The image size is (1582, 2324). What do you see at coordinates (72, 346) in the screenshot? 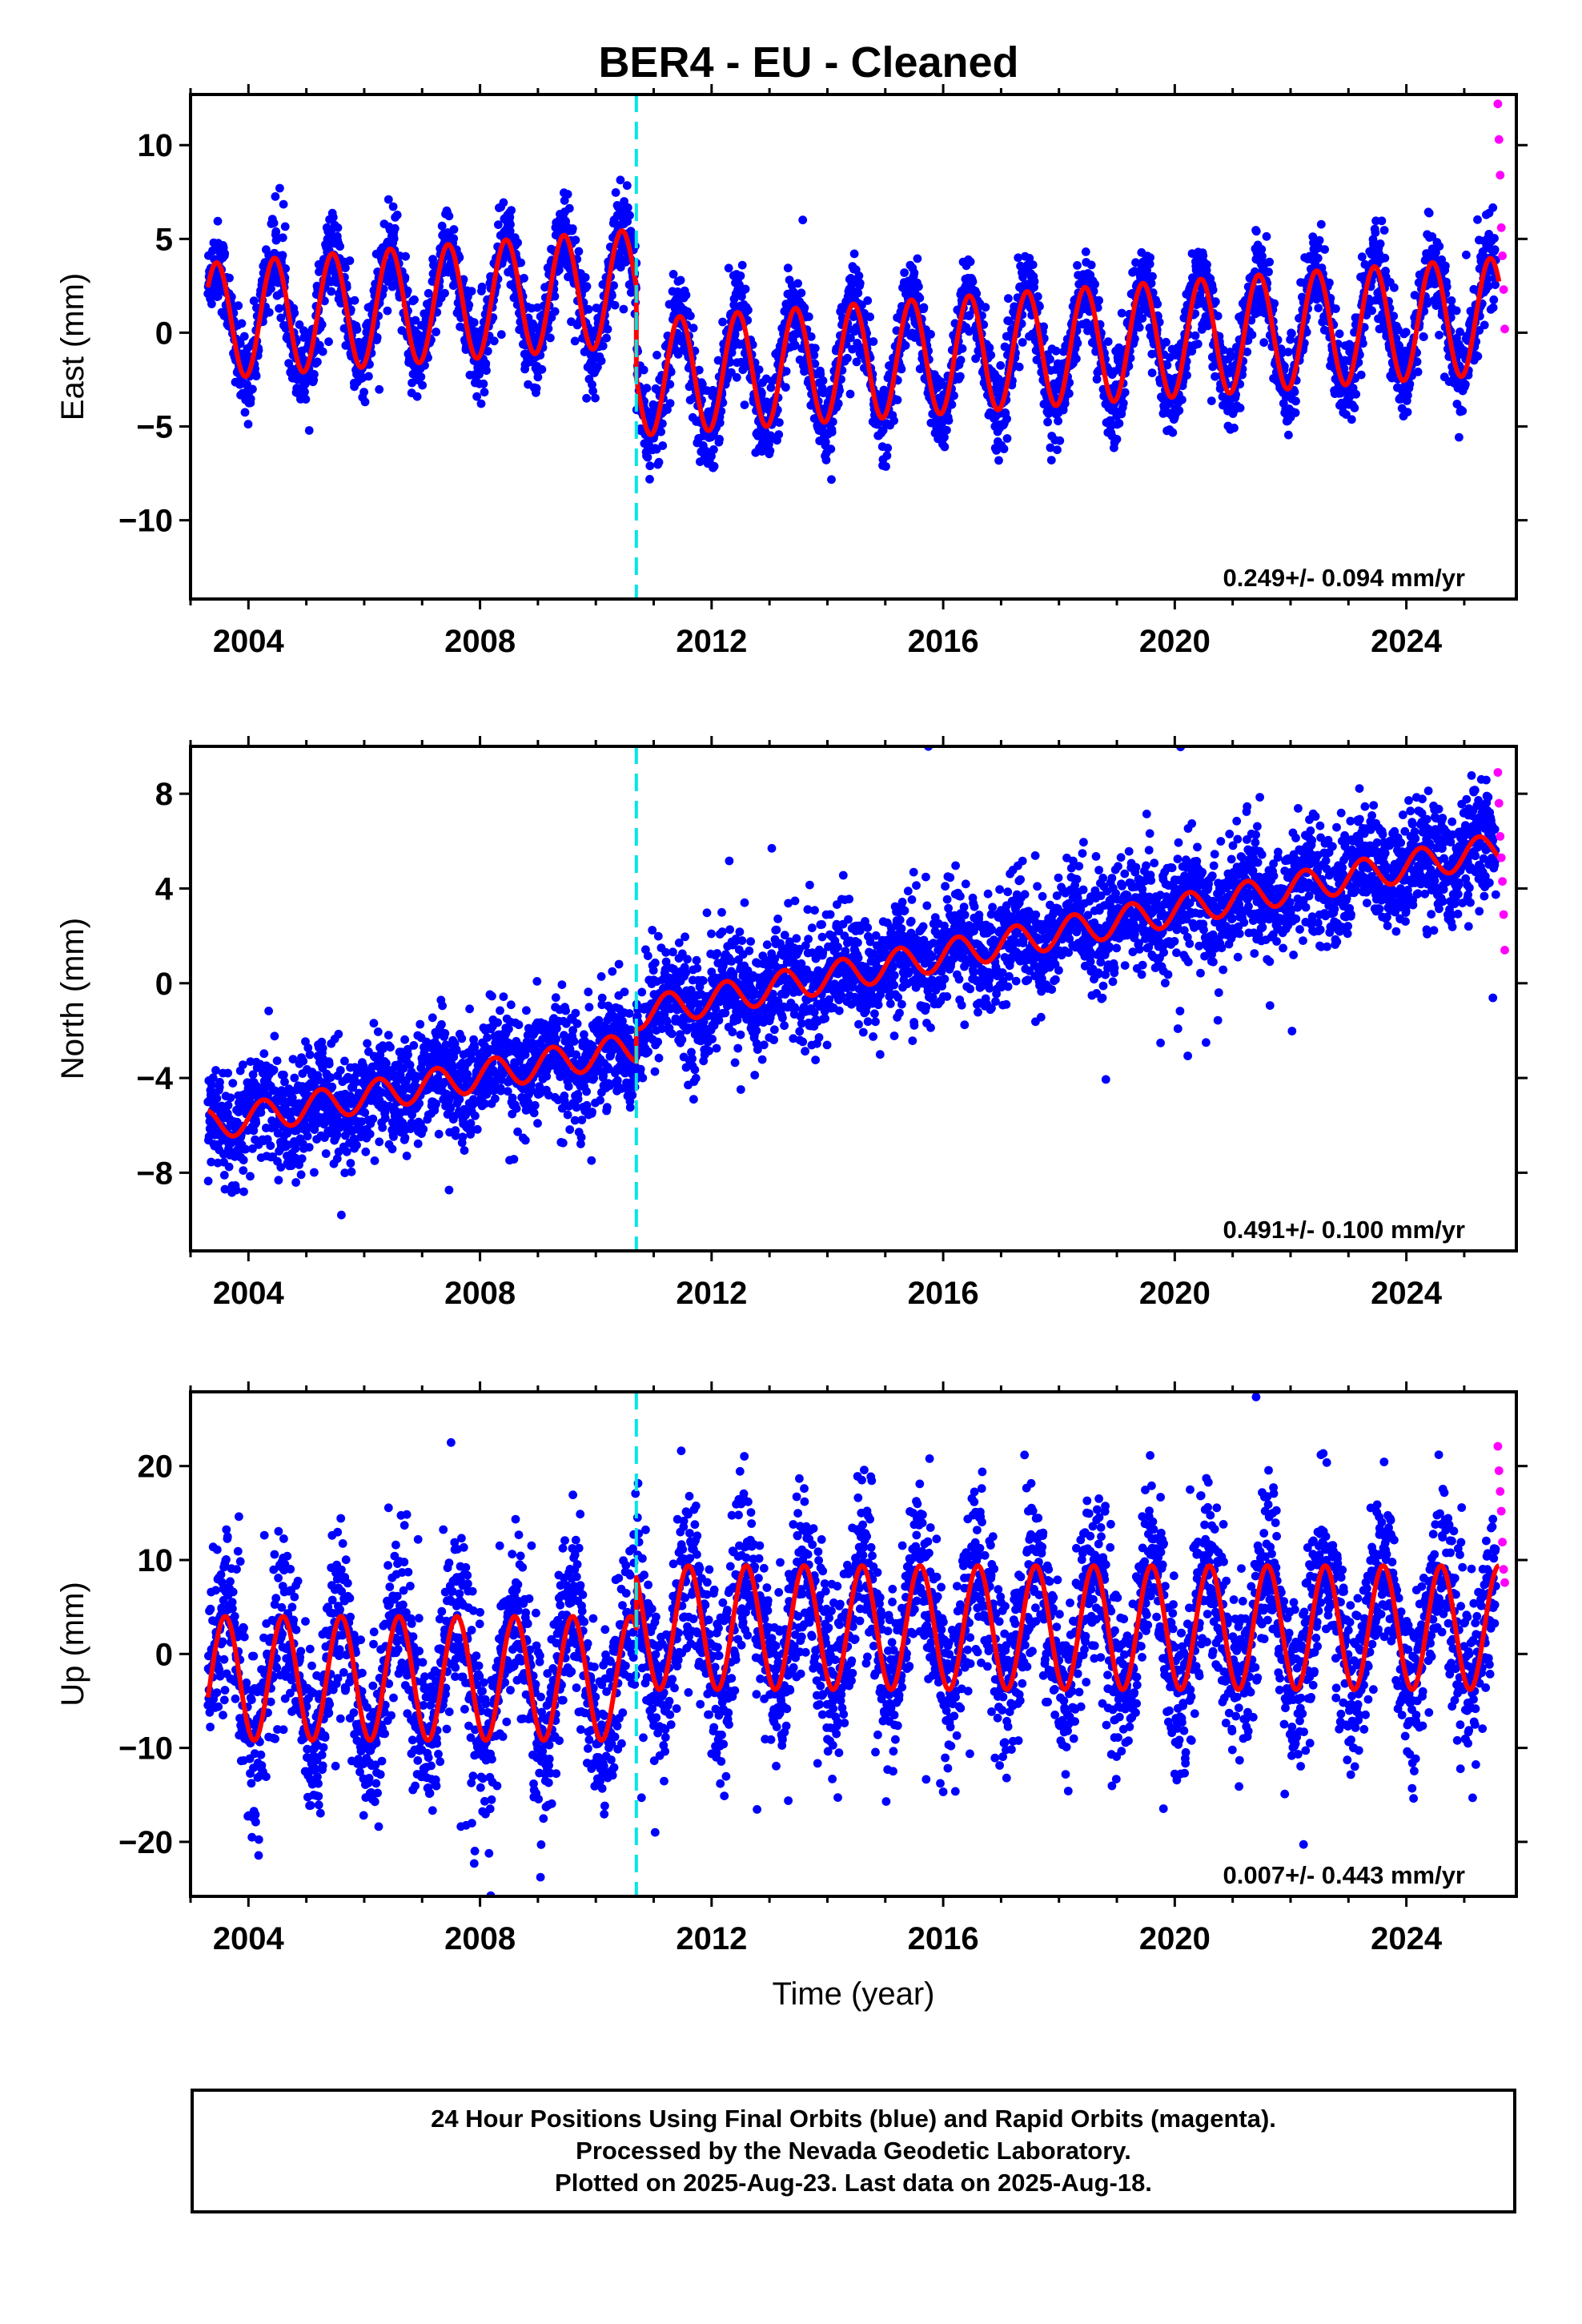
I see `y-axis-label: East (mm)` at bounding box center [72, 346].